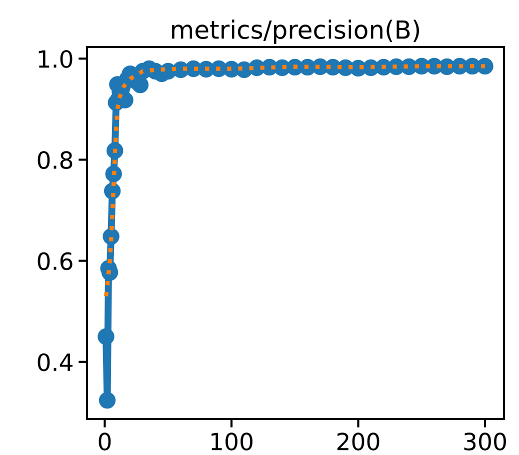  What do you see at coordinates (55, 160) in the screenshot?
I see `y-tick-label: 0.8` at bounding box center [55, 160].